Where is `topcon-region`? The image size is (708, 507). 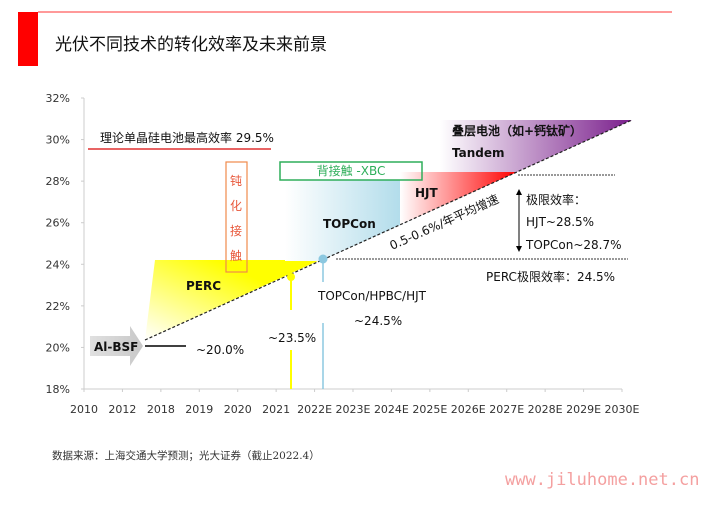
topcon-region is located at coordinates (350, 220).